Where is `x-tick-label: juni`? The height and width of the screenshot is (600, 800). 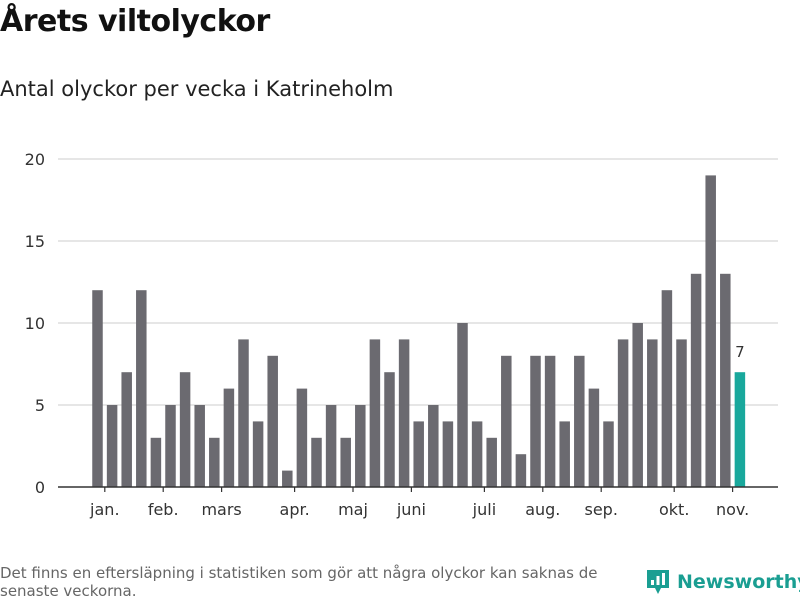
x-tick-label: juni is located at coordinates (411, 509).